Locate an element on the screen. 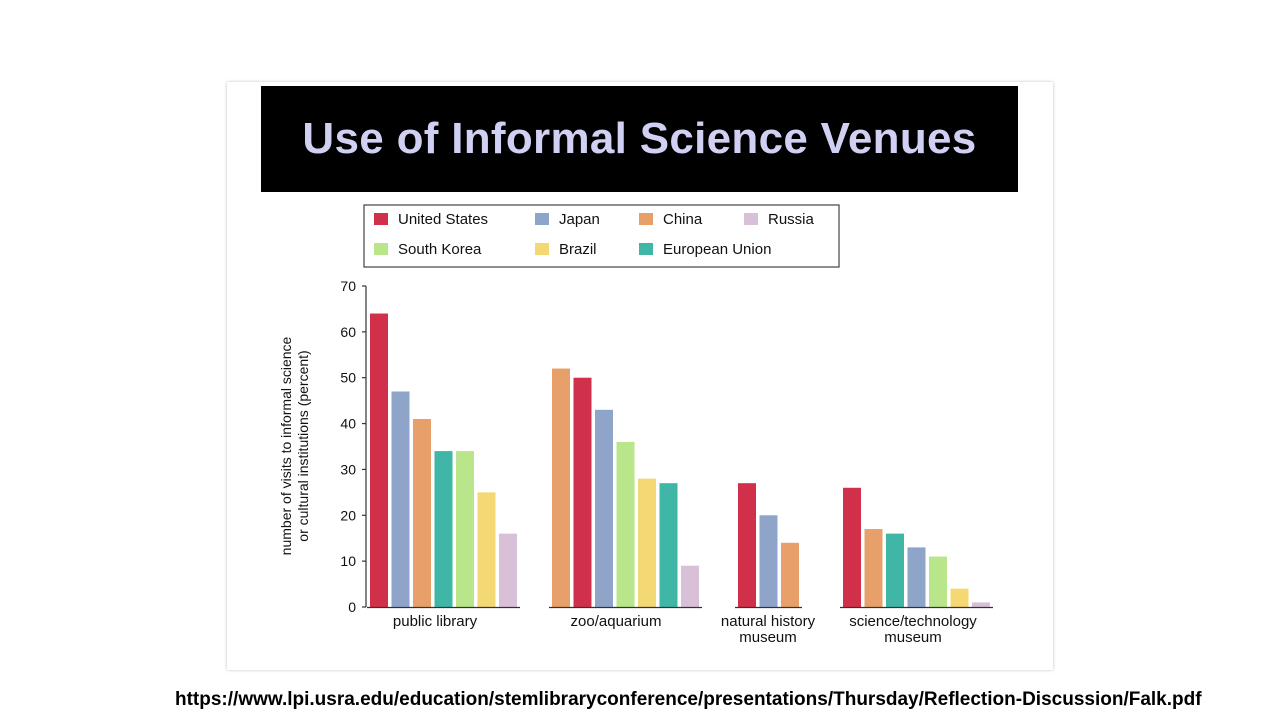  x-category-label: natural history is located at coordinates (768, 621).